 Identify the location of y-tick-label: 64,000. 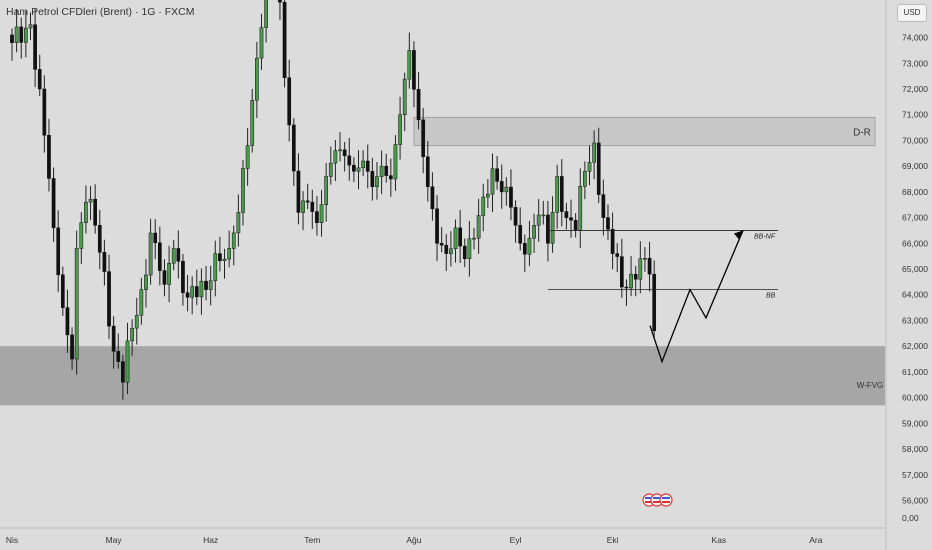
(915, 295).